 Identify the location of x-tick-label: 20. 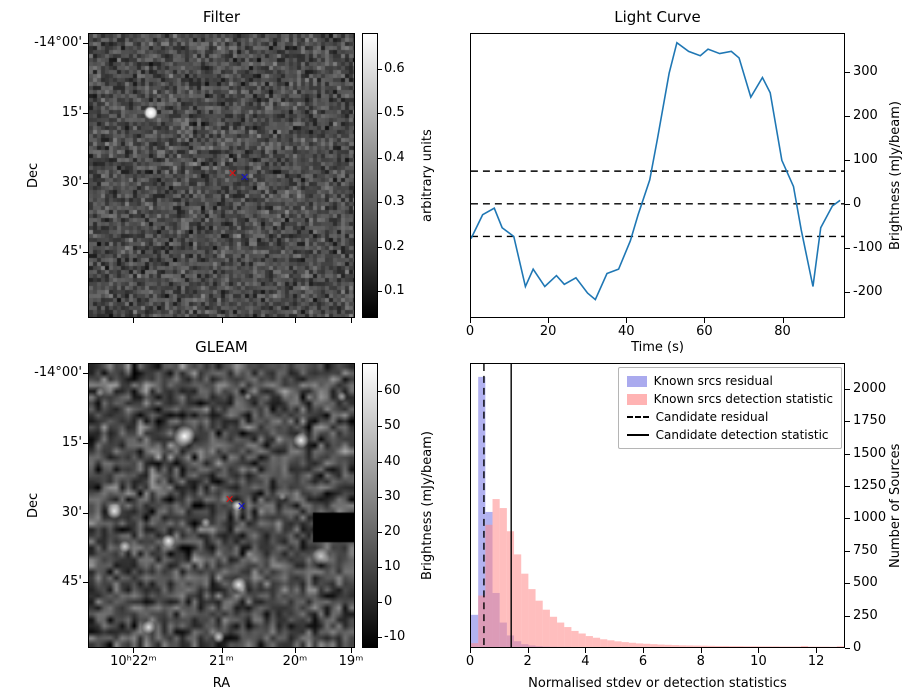
(548, 331).